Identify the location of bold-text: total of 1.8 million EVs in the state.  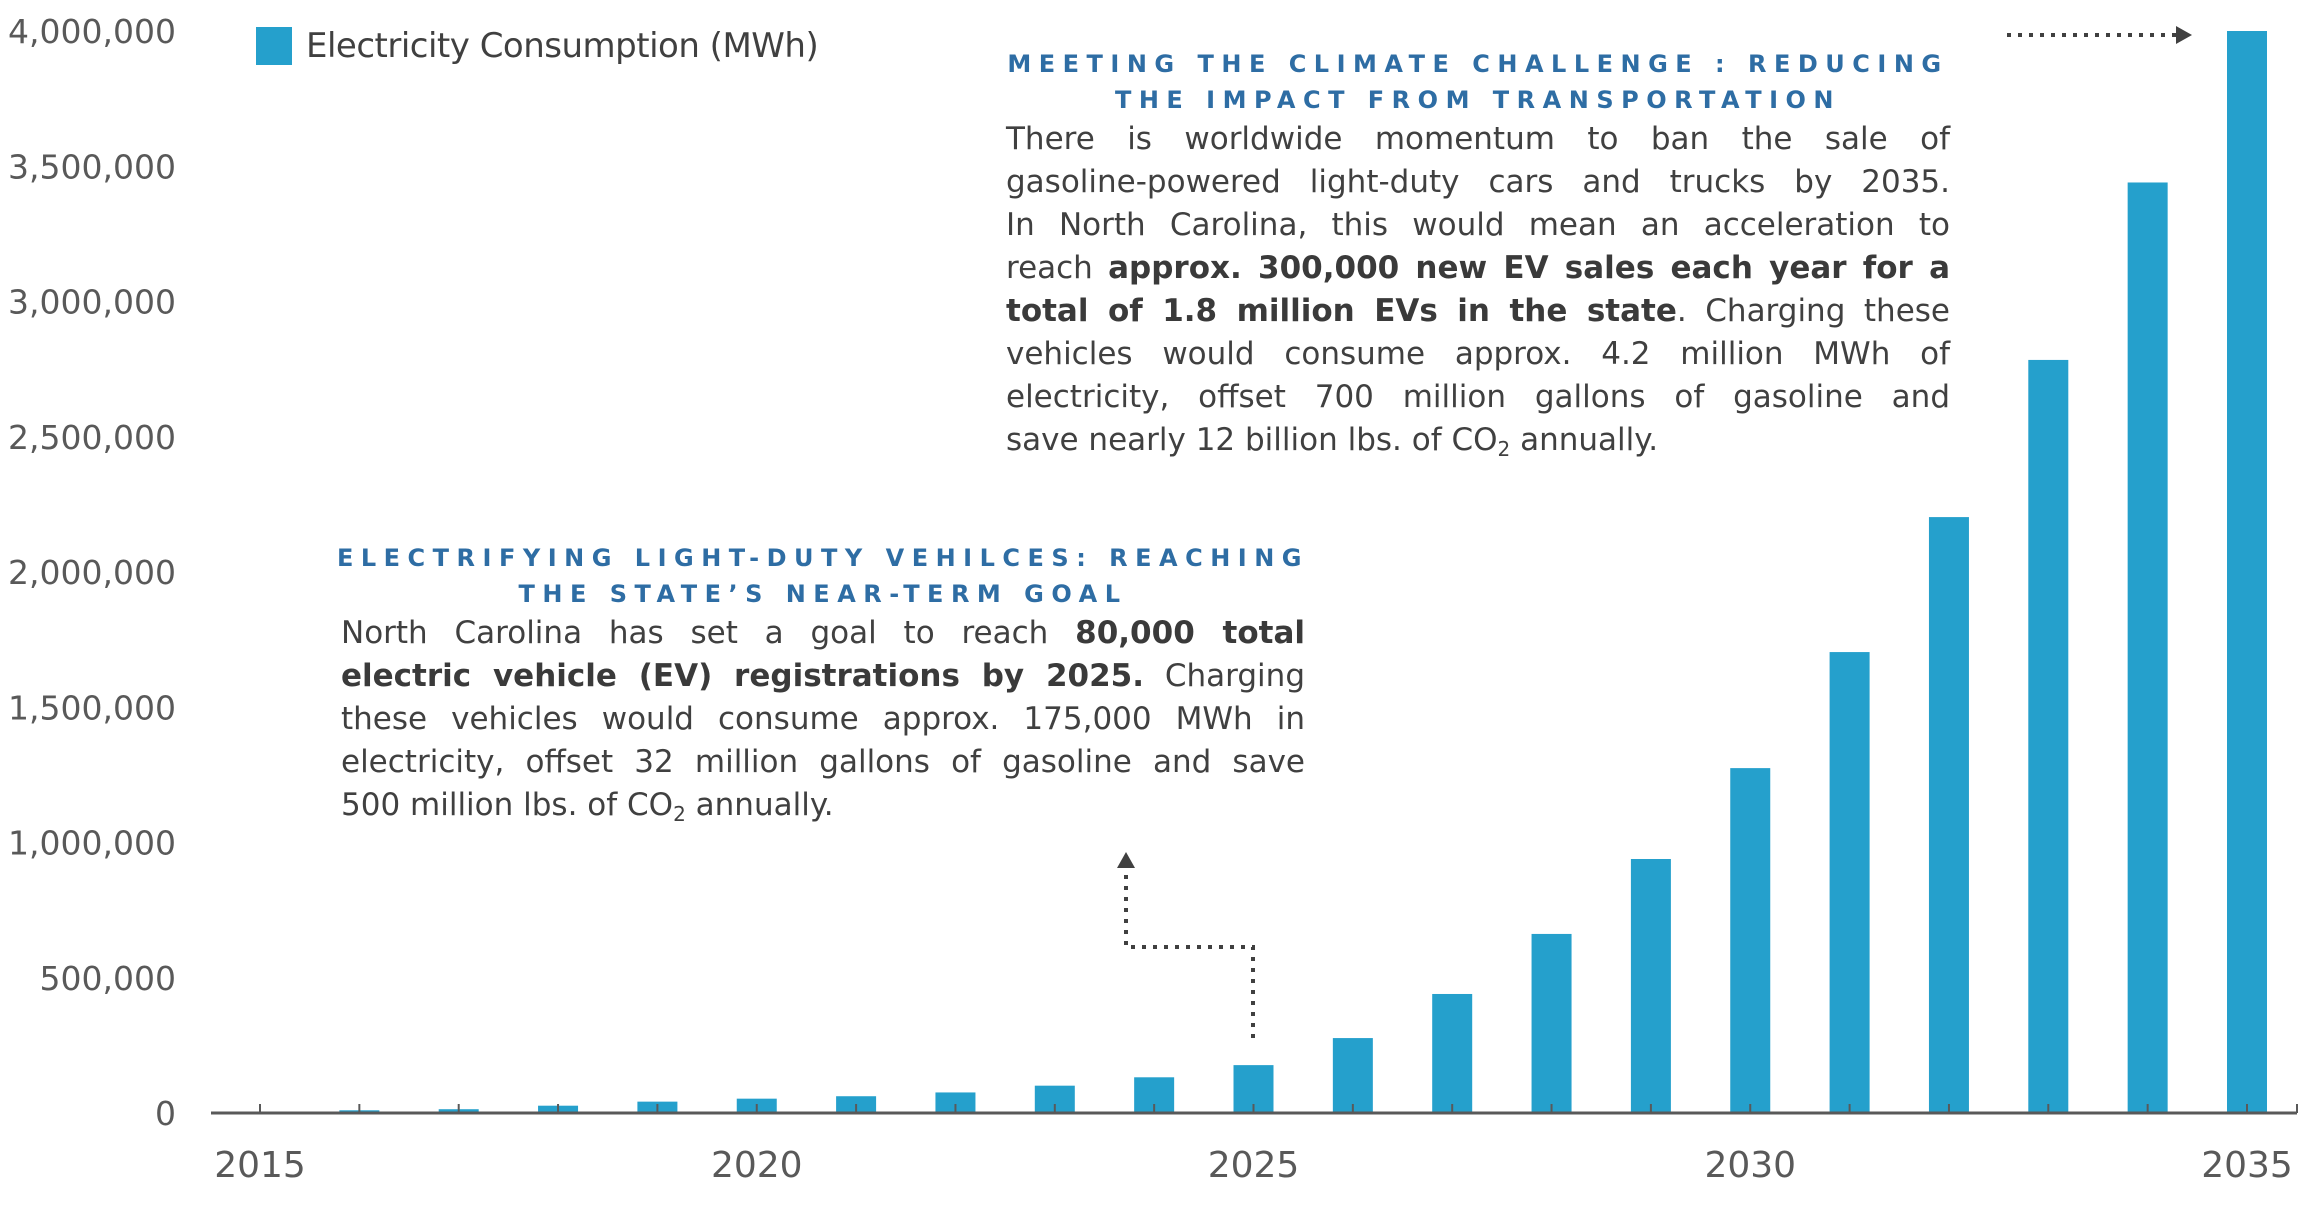
(1341, 311).